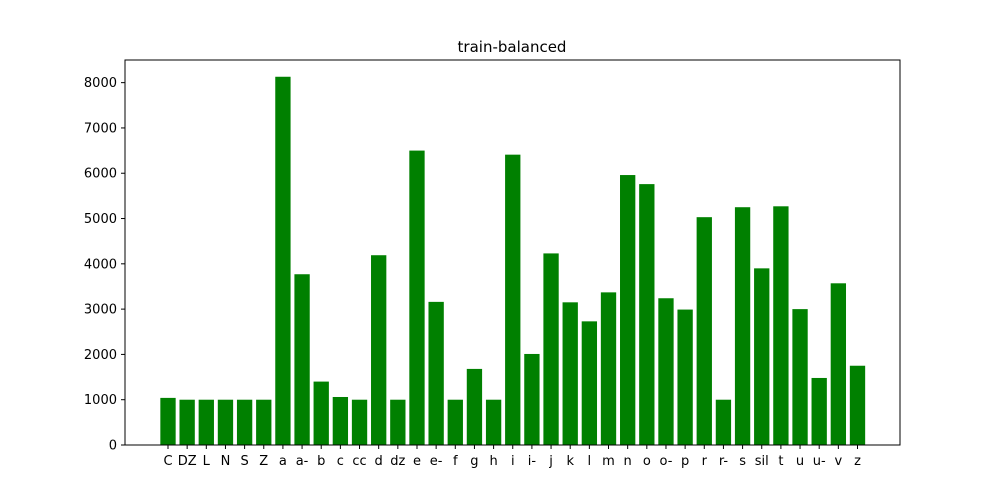  I want to click on bar-r, so click(704, 331).